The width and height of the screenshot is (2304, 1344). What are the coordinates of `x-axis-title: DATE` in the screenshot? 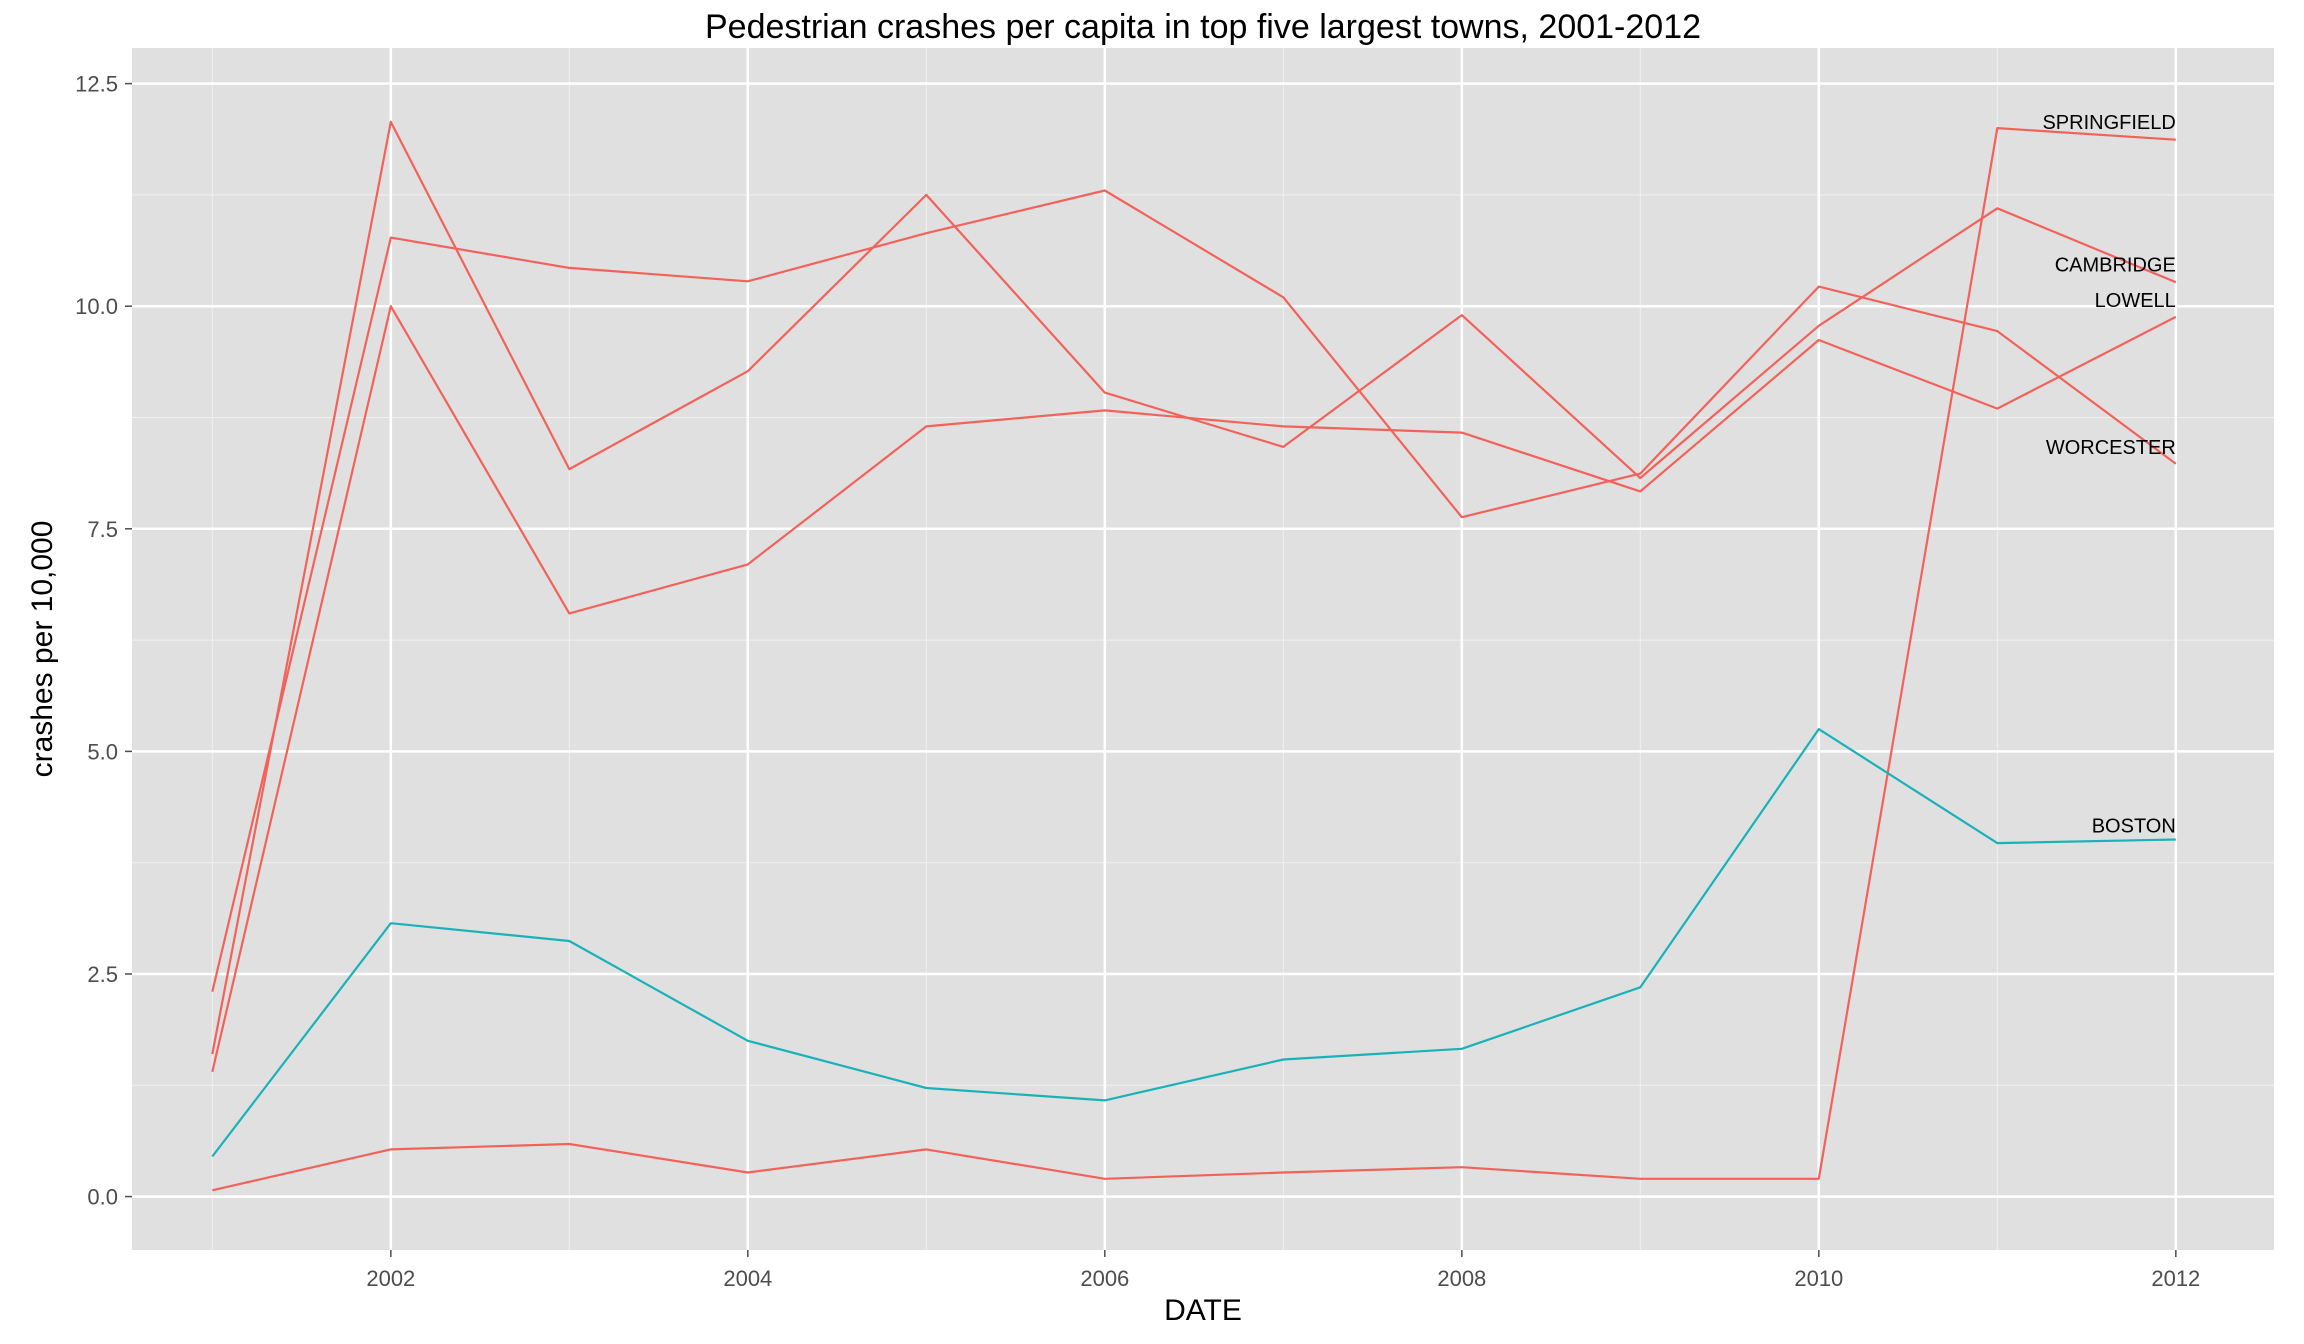 It's located at (1203, 1310).